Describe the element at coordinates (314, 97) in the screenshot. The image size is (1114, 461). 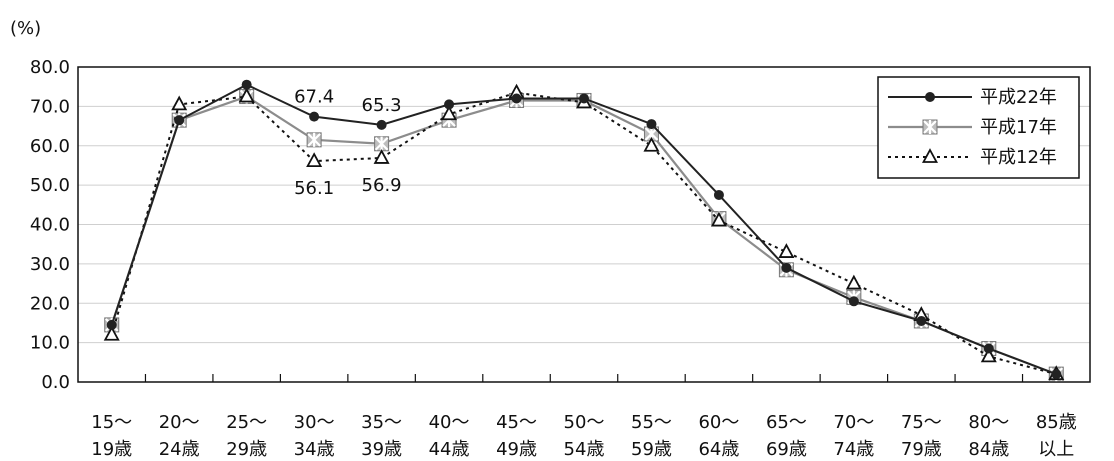
I see `data-label: 67.4` at that location.